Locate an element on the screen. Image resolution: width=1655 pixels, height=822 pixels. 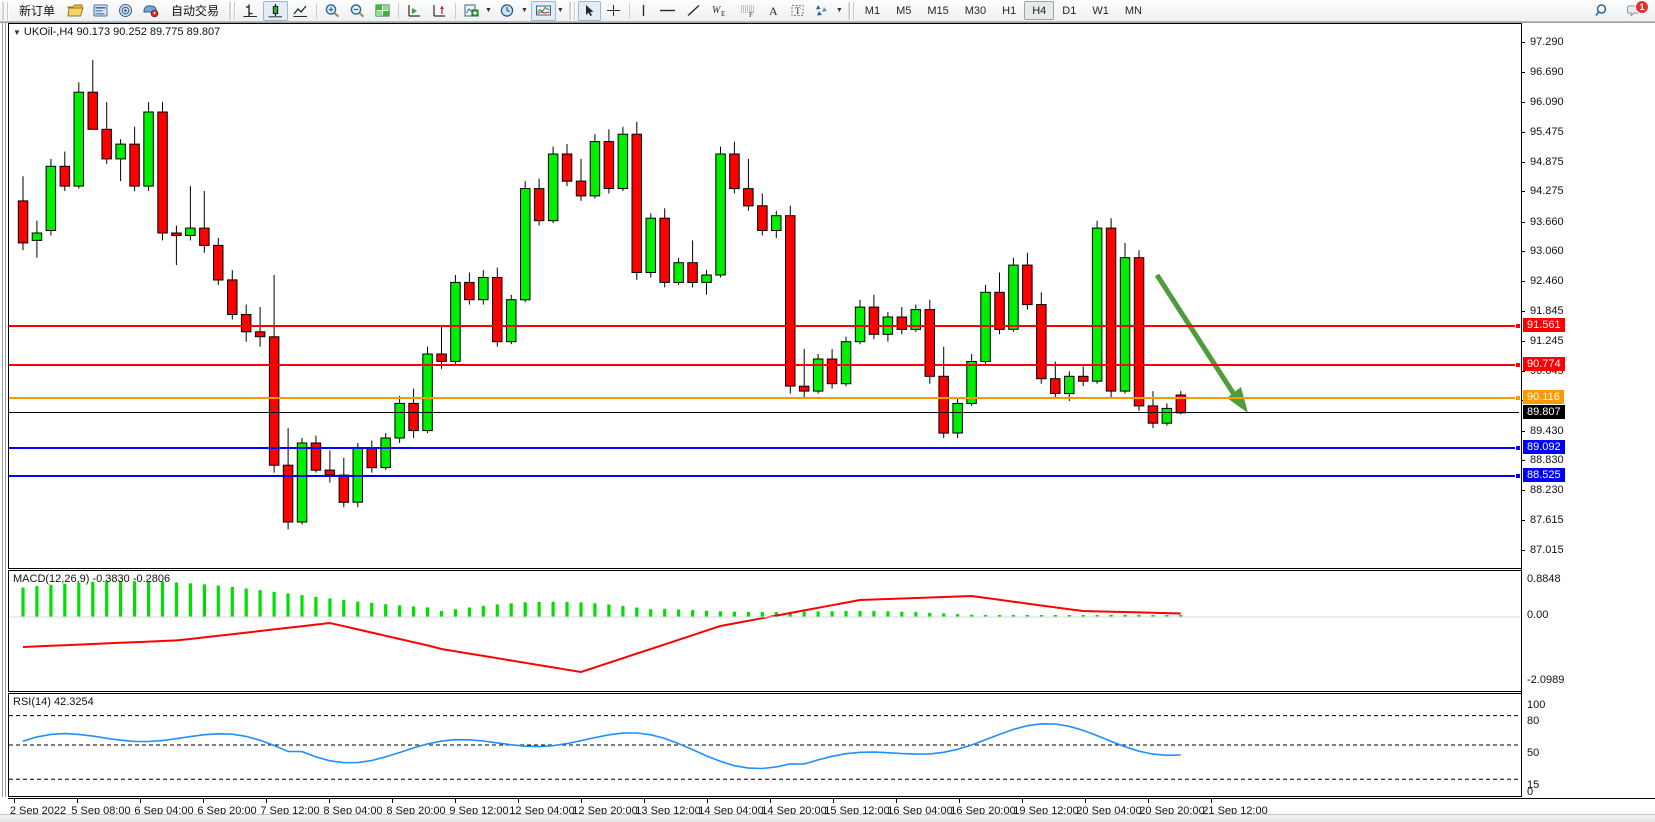
timeframe-d1: D1 is located at coordinates (1069, 10).